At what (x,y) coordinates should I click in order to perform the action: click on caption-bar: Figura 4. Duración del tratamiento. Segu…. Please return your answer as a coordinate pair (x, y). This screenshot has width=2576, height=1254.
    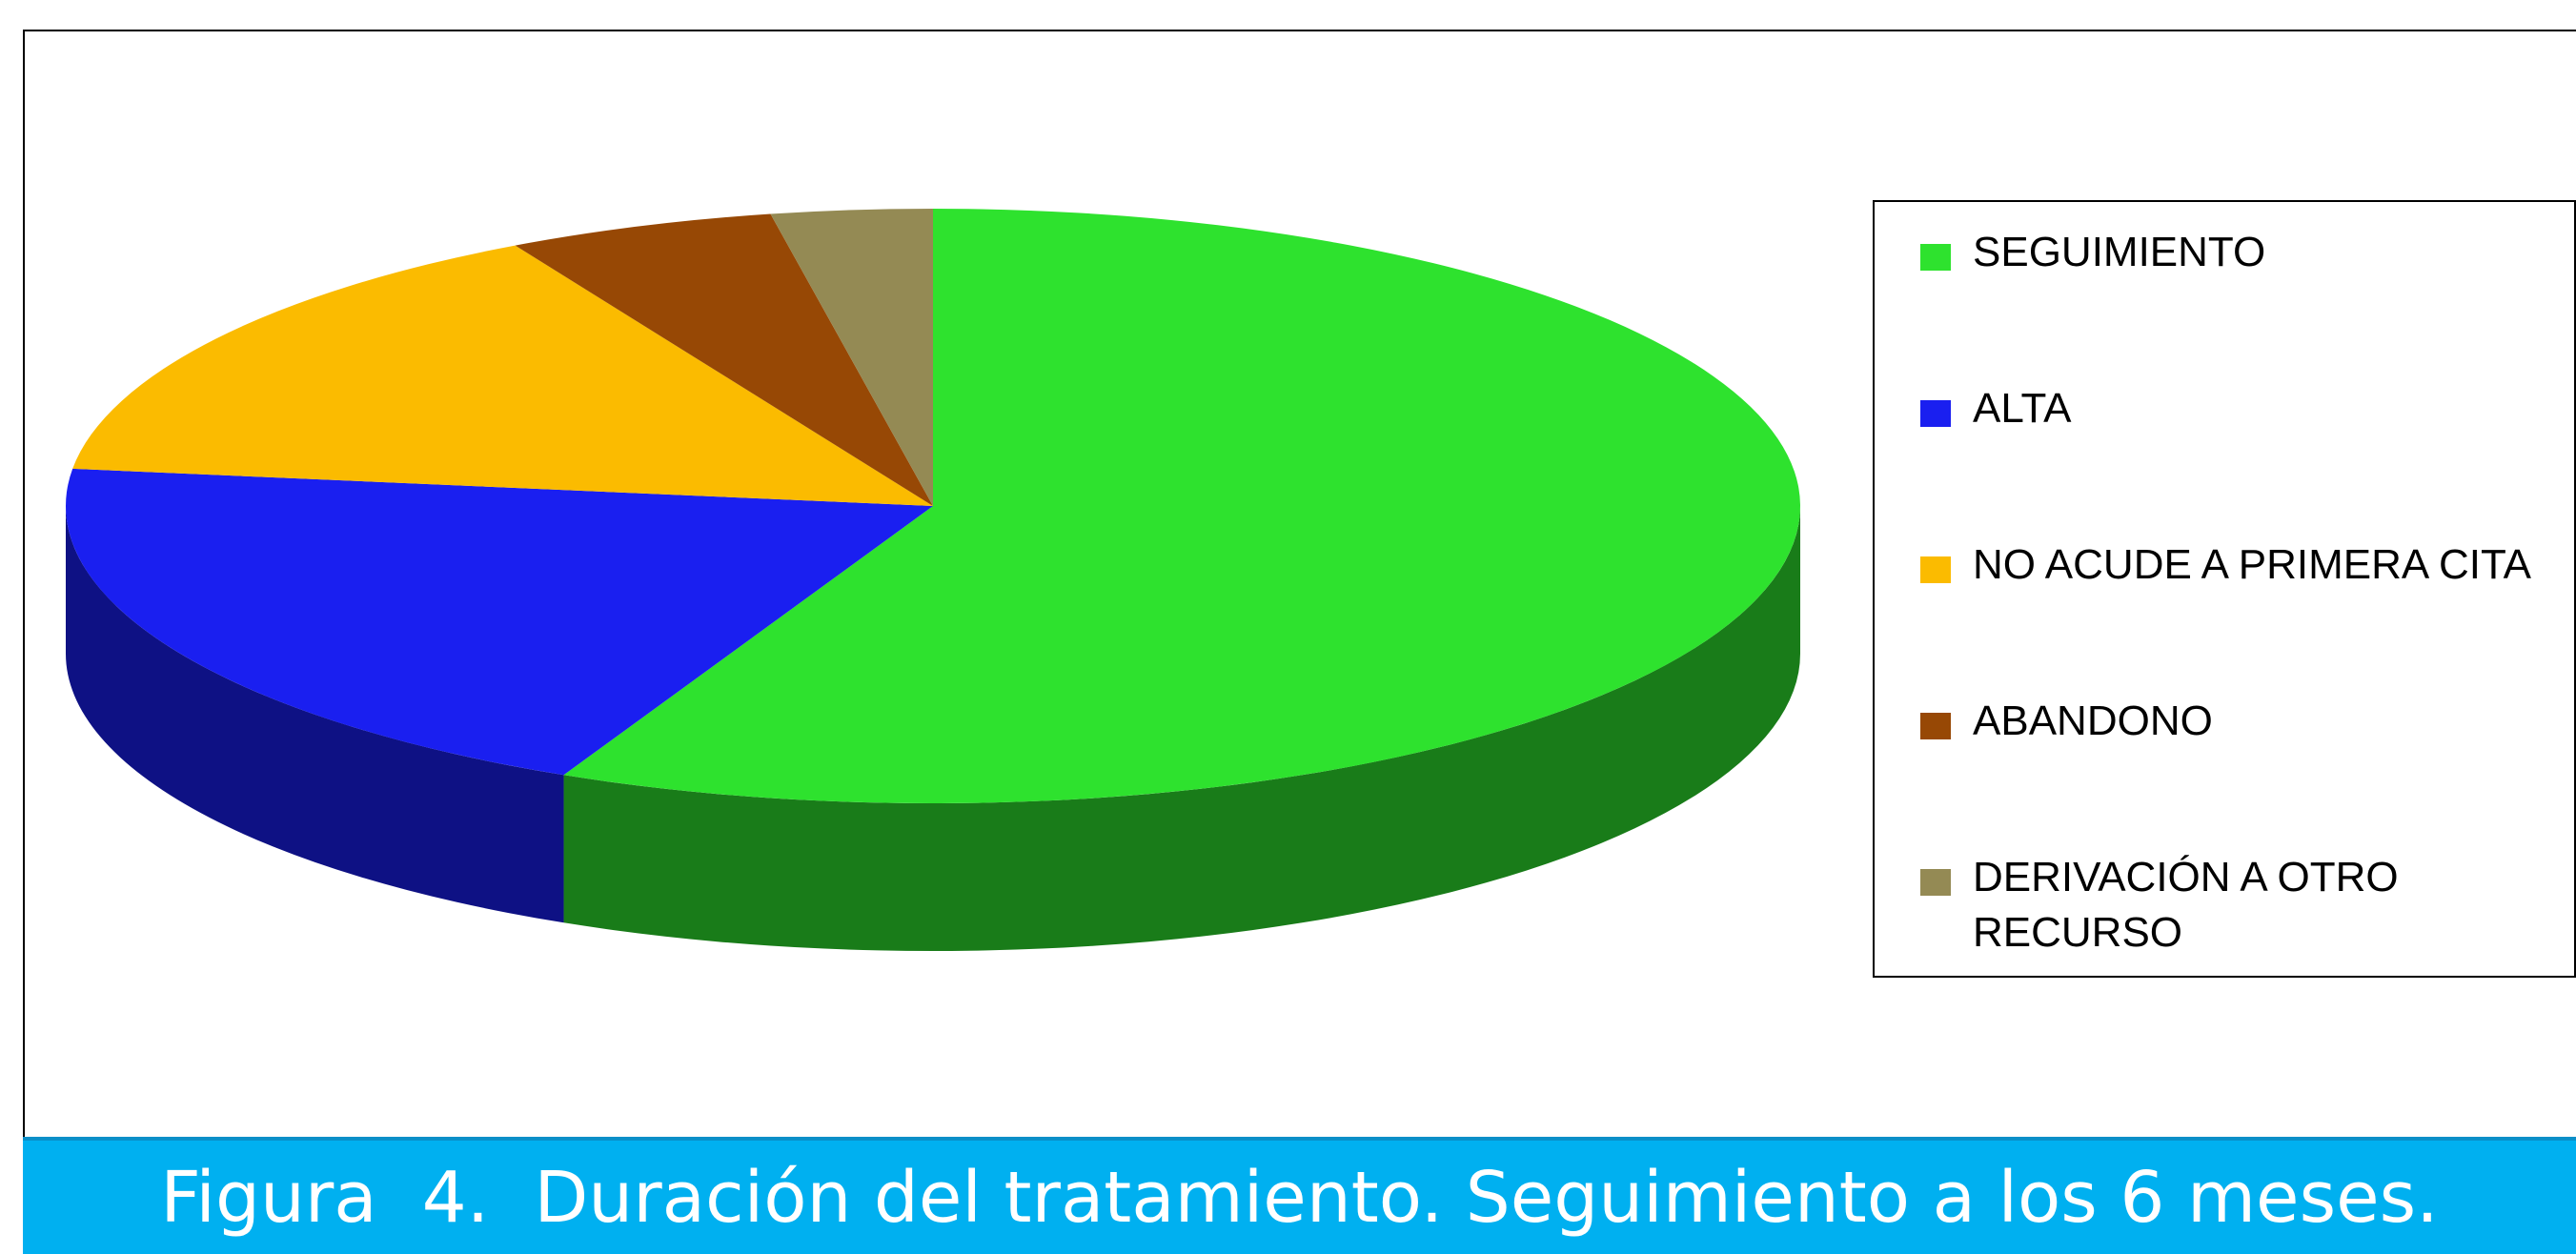
    Looking at the image, I should click on (1299, 1195).